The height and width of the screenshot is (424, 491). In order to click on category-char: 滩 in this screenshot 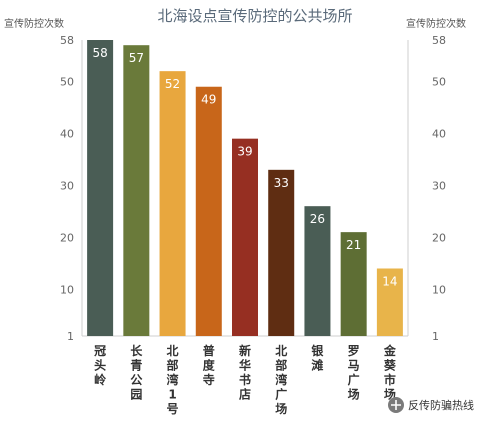, I will do `click(317, 365)`.